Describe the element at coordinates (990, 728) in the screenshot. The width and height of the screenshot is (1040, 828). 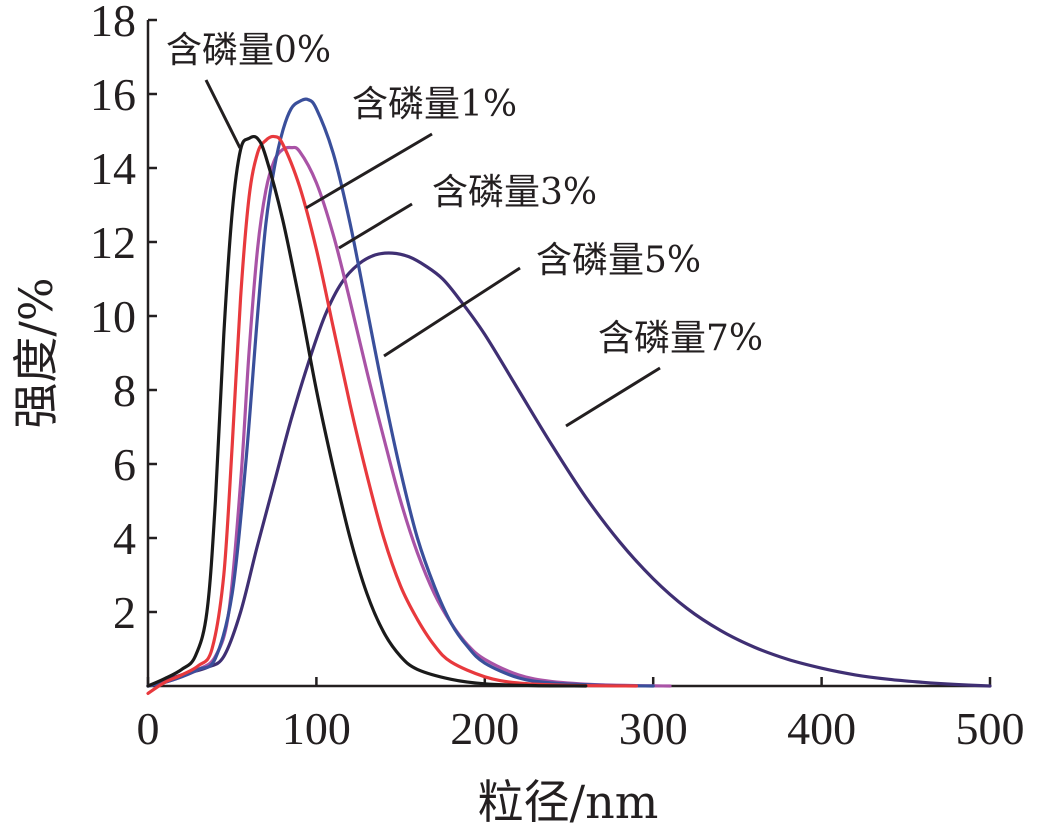
I see `x-tick-label: 500` at that location.